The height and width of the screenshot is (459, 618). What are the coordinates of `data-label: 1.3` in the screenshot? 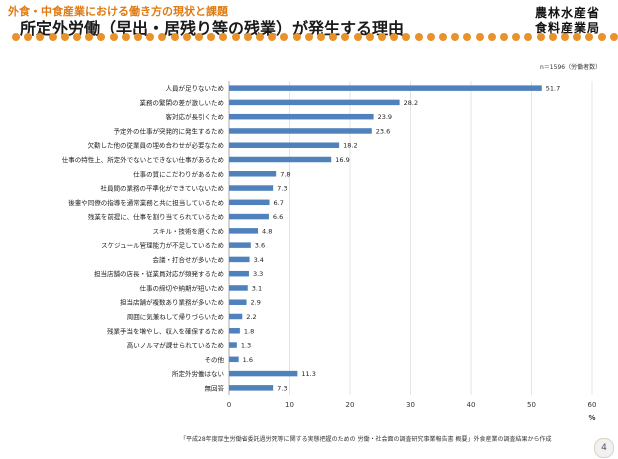 It's located at (246, 346).